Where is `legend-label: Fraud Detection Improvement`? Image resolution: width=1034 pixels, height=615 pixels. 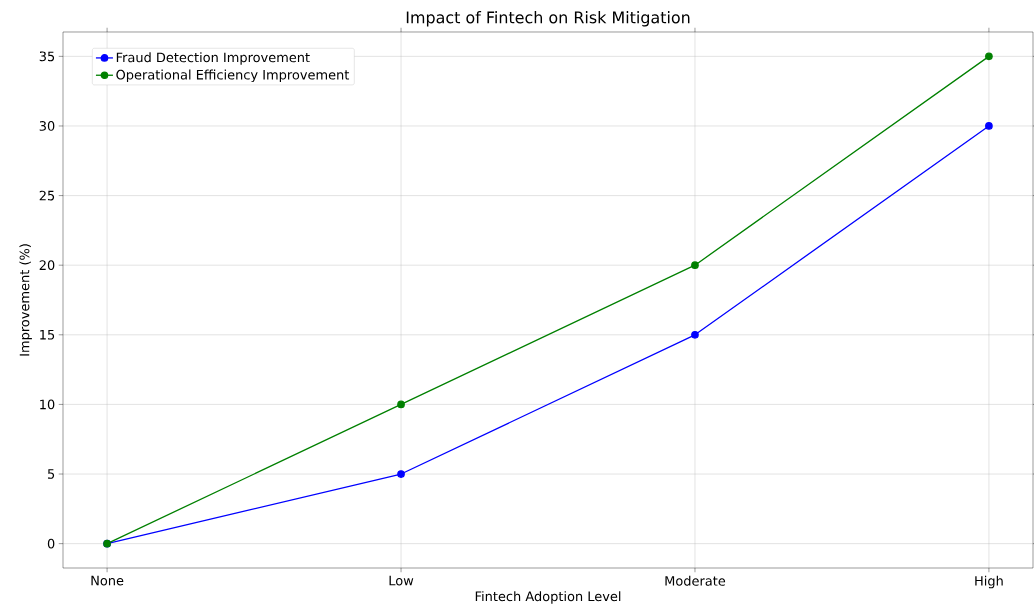 legend-label: Fraud Detection Improvement is located at coordinates (213, 58).